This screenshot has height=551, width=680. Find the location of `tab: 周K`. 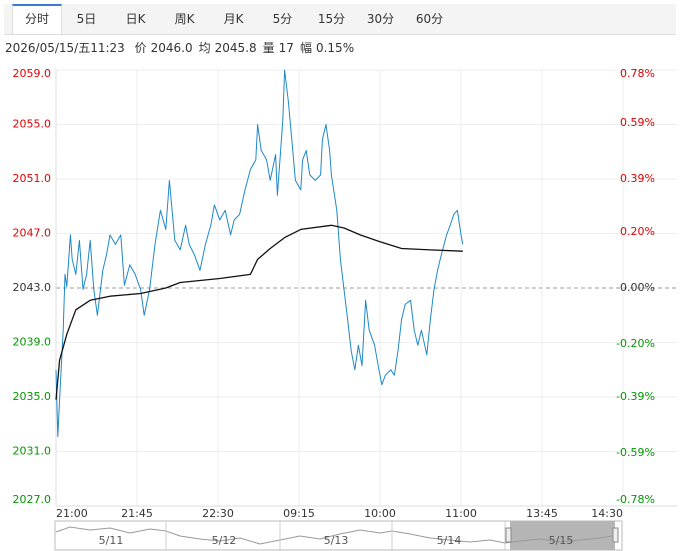

tab: 周K is located at coordinates (184, 19).